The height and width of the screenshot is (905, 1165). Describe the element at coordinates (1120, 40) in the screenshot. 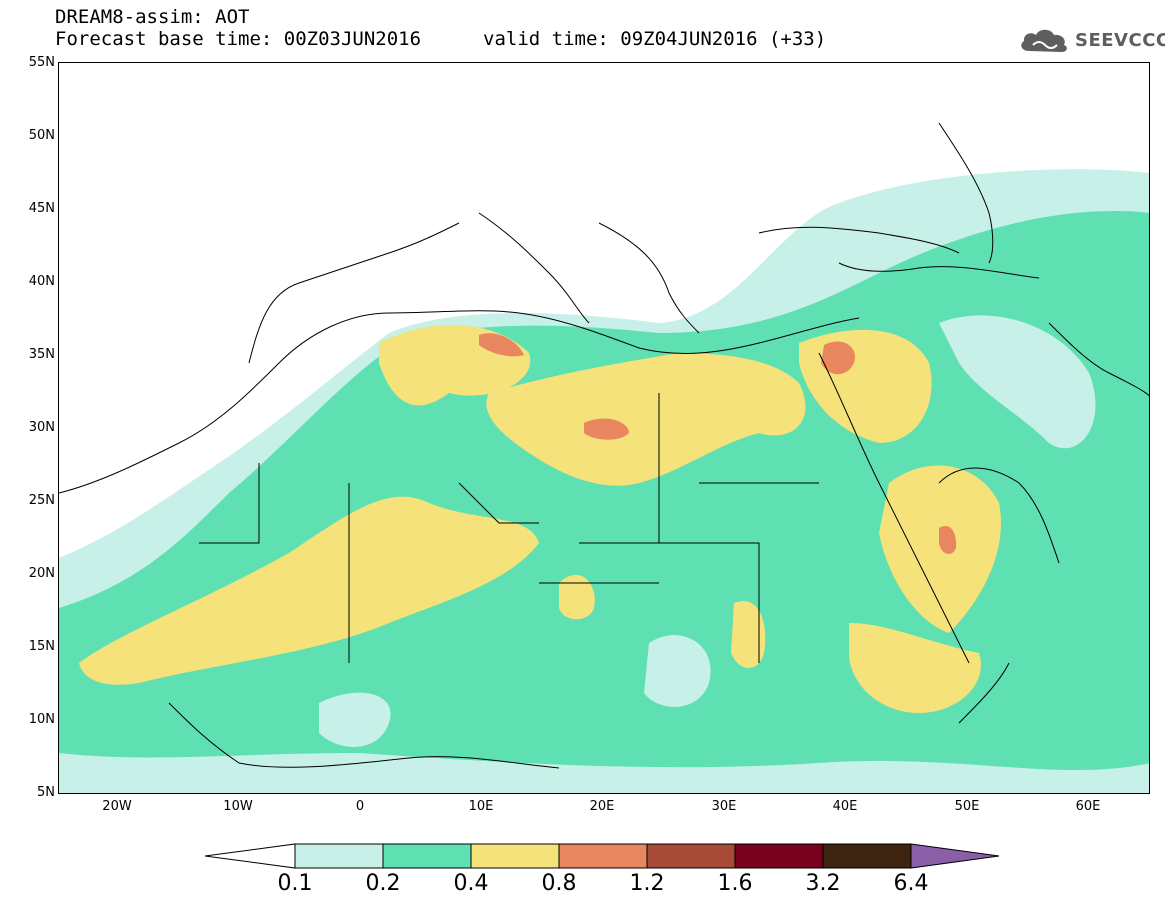

I see `logo-text: SEEVCCC` at that location.